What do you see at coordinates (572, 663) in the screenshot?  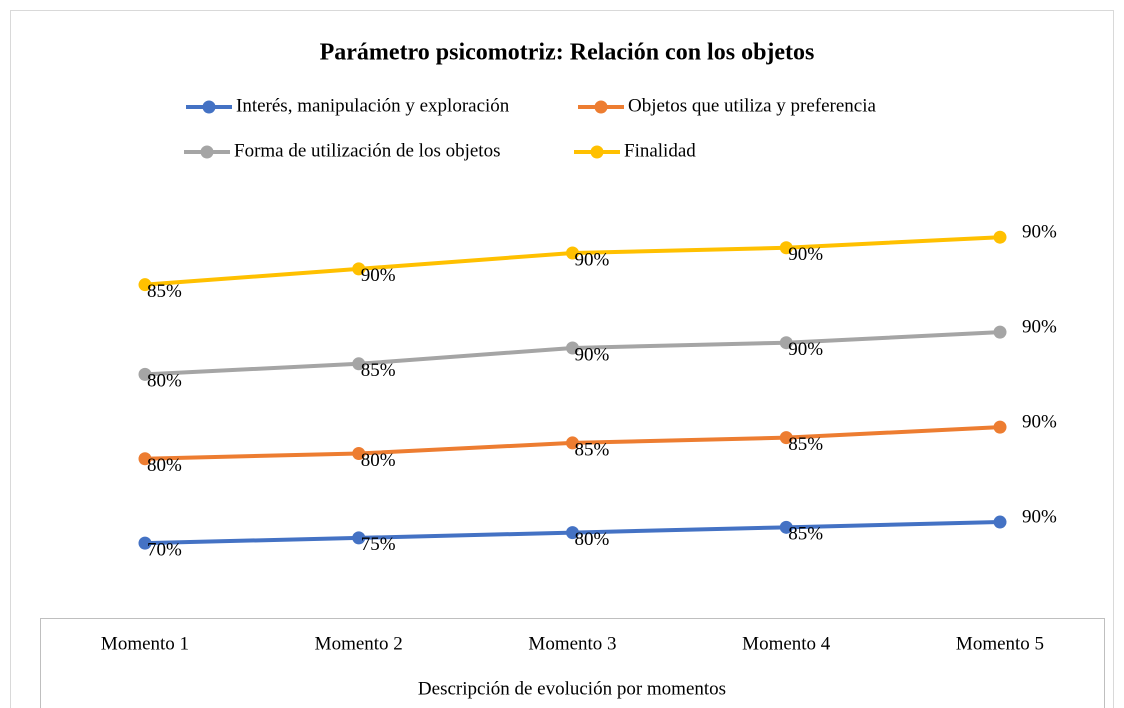 I see `axis-box` at bounding box center [572, 663].